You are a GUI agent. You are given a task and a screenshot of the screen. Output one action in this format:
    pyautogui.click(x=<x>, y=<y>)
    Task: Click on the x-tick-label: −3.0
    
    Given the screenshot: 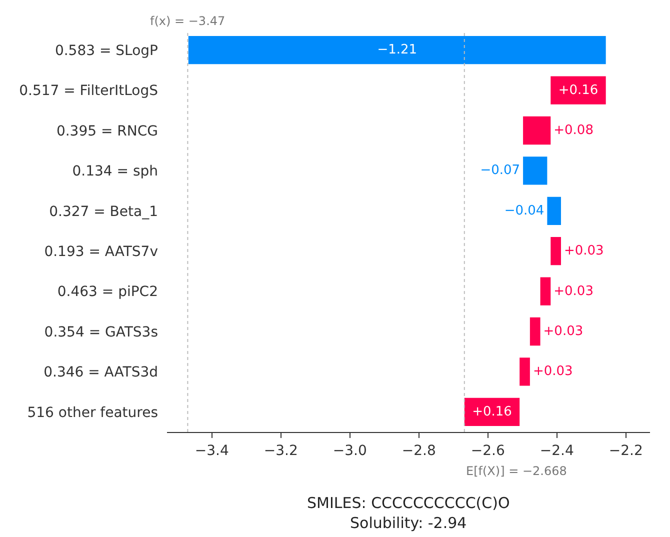 What is the action you would take?
    pyautogui.click(x=349, y=450)
    